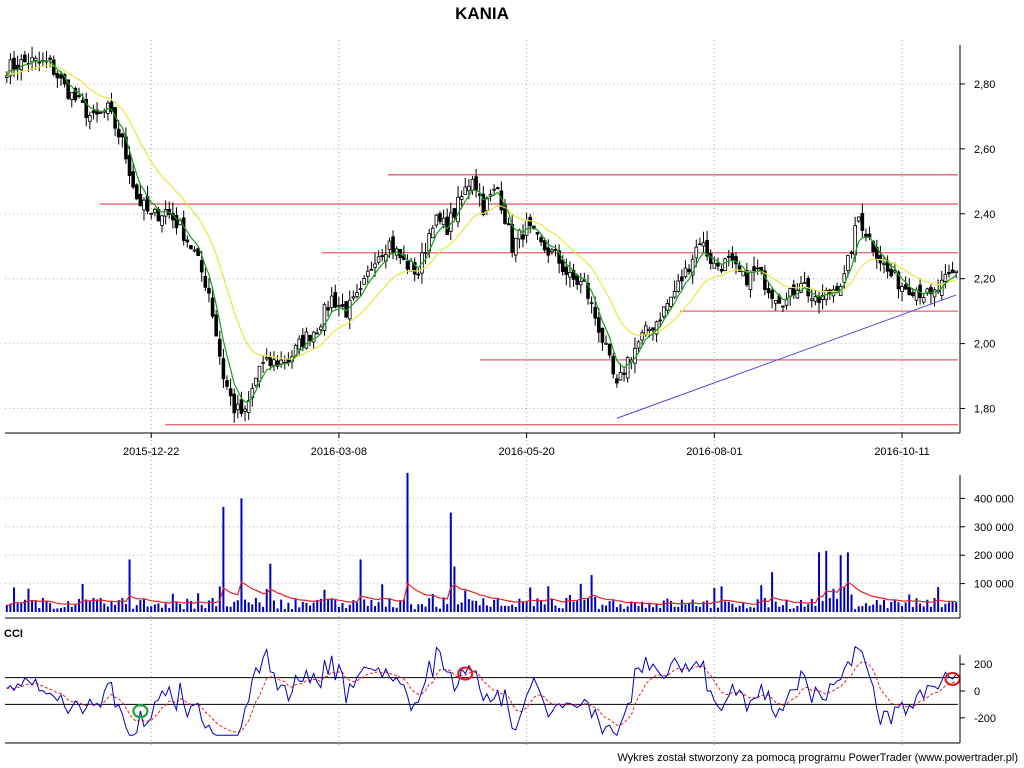 The width and height of the screenshot is (1024, 768). I want to click on cci-tick-label: 0, so click(977, 692).